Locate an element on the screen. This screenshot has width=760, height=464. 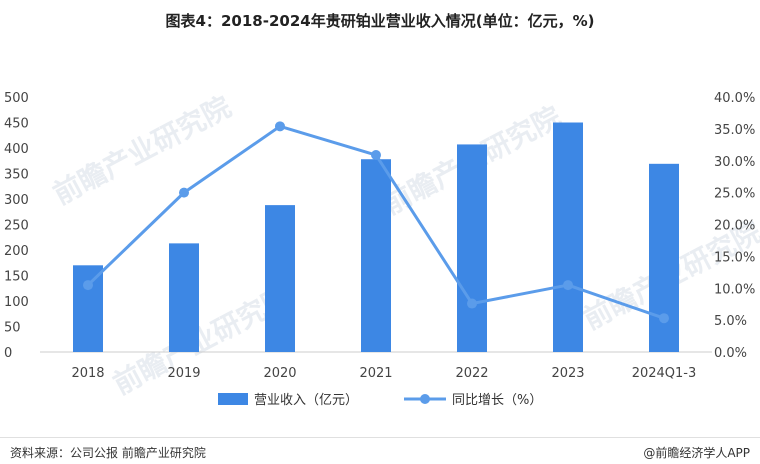
right-axis-tick-label: 20.0% is located at coordinates (734, 226).